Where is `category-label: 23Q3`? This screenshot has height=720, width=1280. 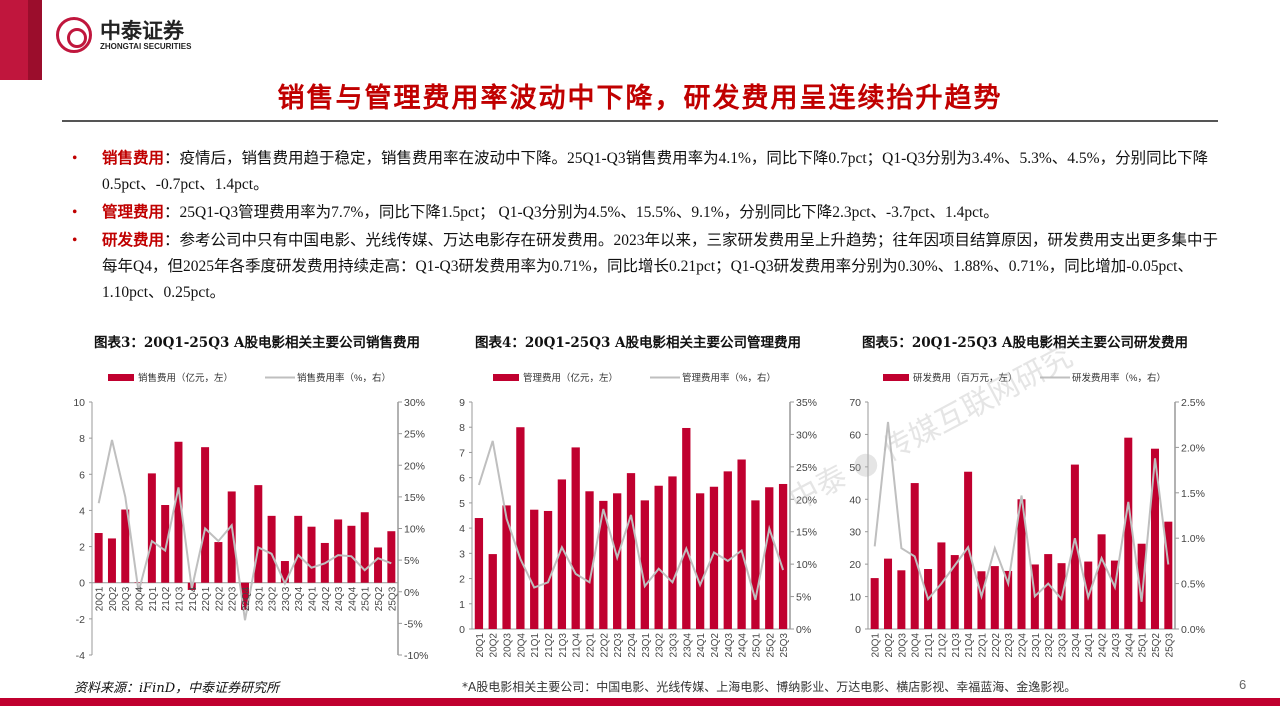
category-label: 23Q3 is located at coordinates (286, 598).